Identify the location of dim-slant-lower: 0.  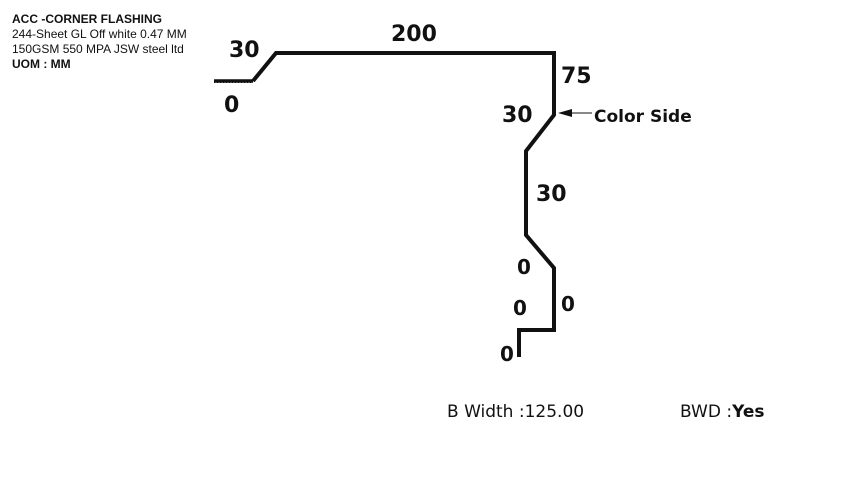
(524, 267).